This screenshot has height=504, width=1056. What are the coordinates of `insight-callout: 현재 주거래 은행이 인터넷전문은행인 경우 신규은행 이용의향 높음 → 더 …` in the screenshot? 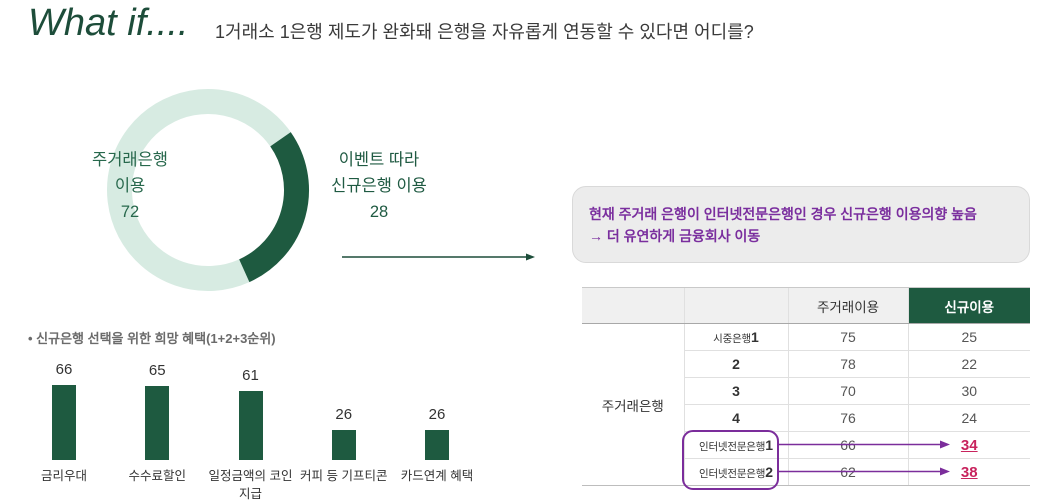 It's located at (801, 224).